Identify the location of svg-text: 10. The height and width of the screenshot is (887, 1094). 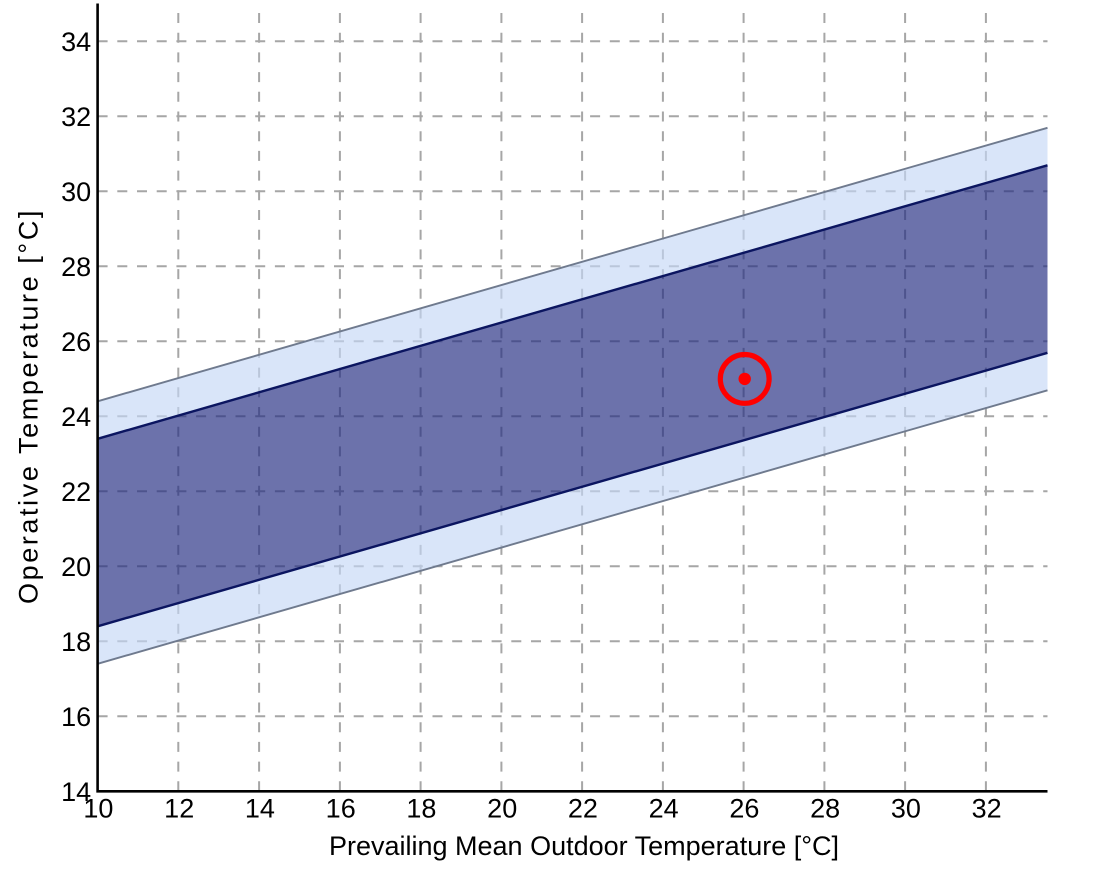
(98, 809).